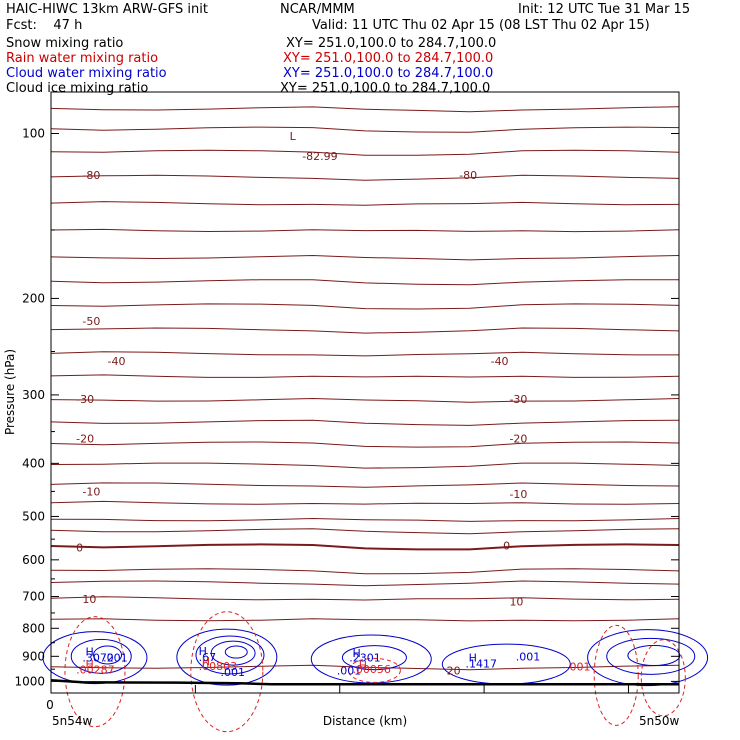  I want to click on x-axis-label: Distance (km), so click(365, 721).